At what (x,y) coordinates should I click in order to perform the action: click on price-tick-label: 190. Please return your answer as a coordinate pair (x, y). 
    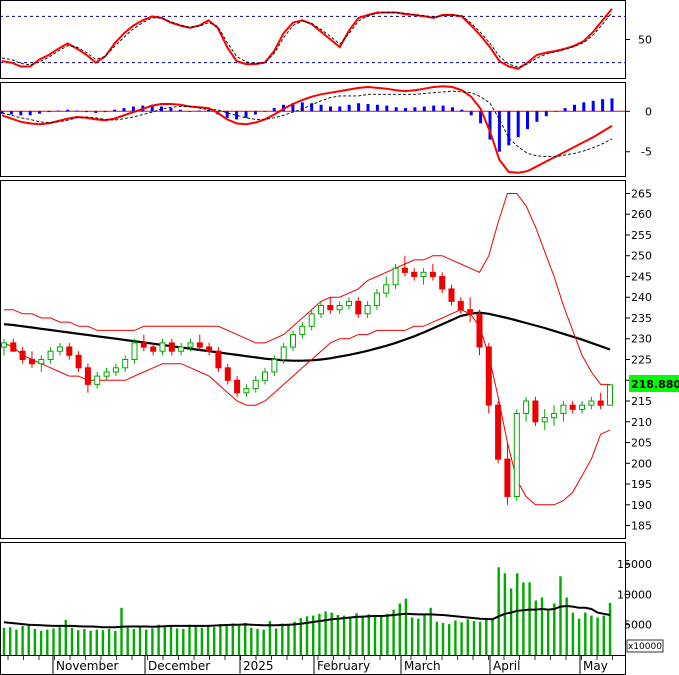
    Looking at the image, I should click on (641, 505).